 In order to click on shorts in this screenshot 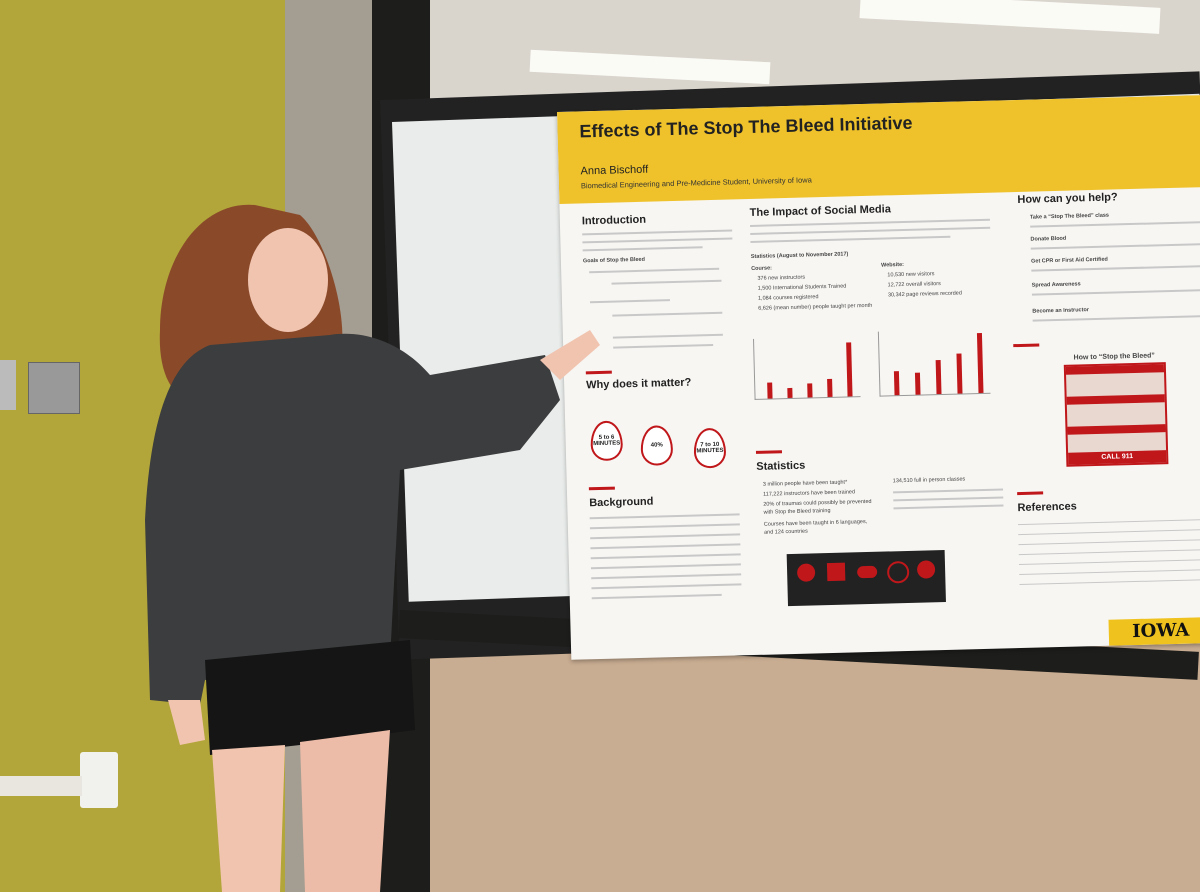, I will do `click(310, 697)`.